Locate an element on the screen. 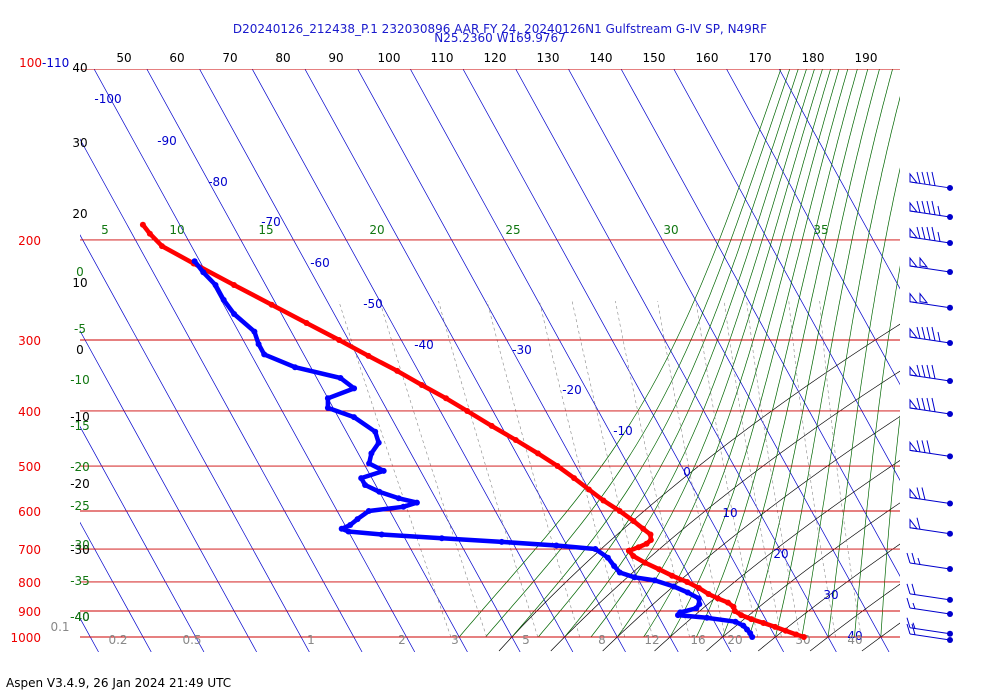 This screenshot has height=700, width=1000. pressure-label: 900 is located at coordinates (29, 612).